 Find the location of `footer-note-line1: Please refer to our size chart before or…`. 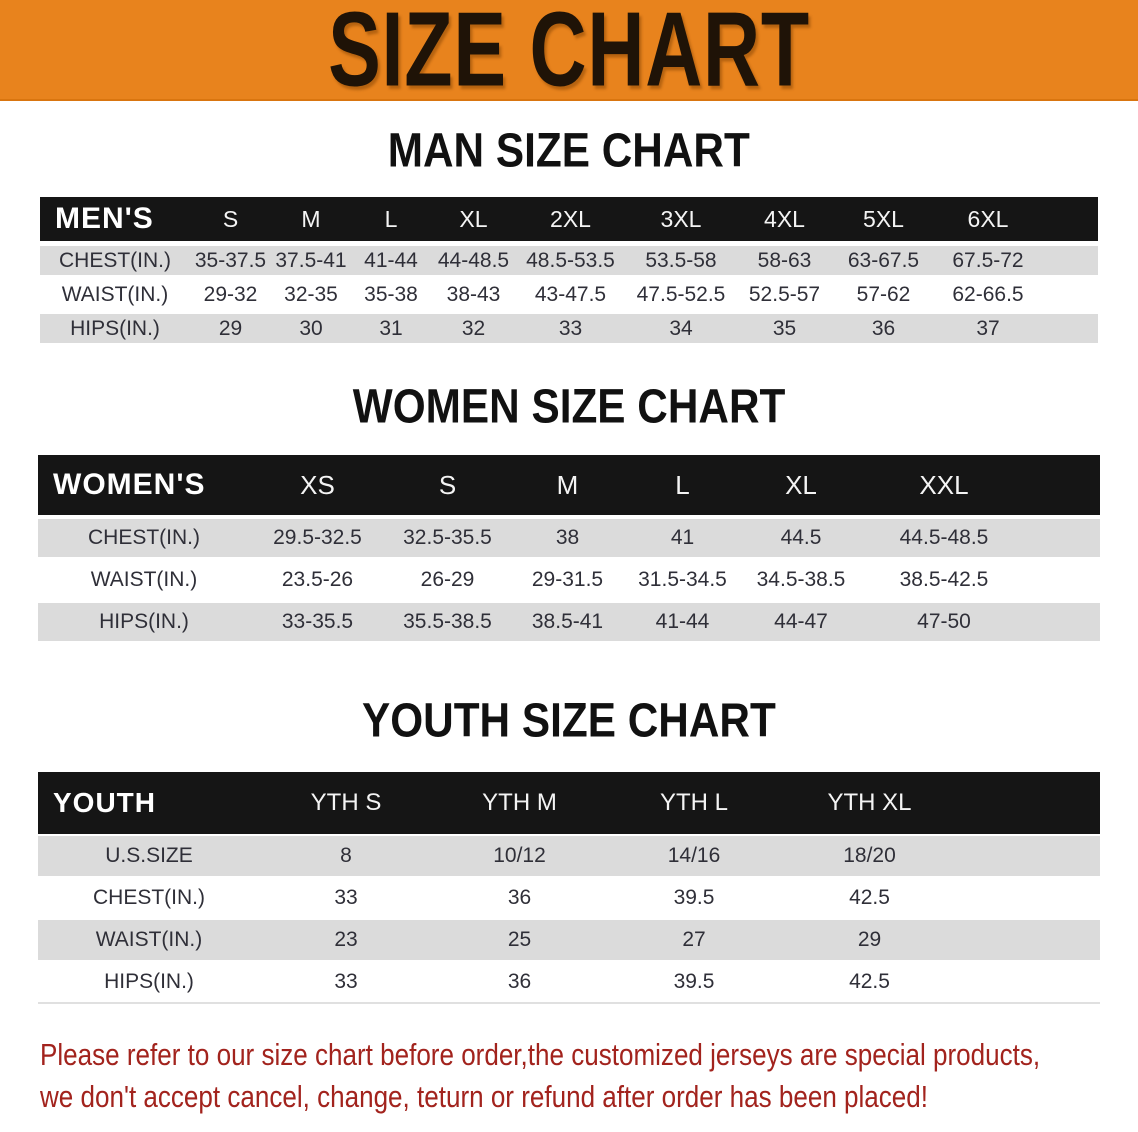

footer-note-line1: Please refer to our size chart before or… is located at coordinates (540, 1054).